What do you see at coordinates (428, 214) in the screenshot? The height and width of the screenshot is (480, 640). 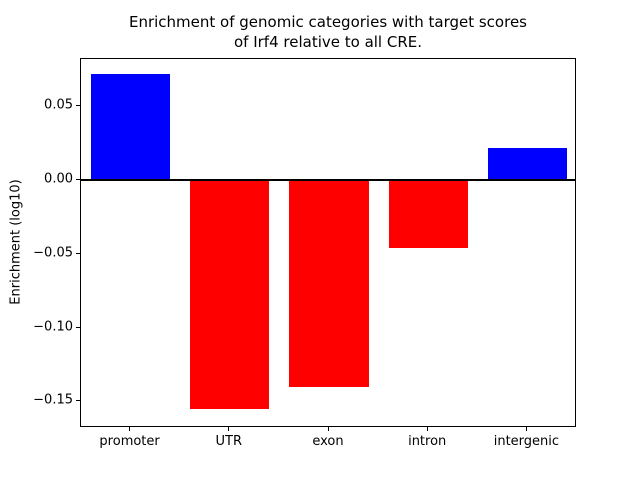 I see `bar-intron` at bounding box center [428, 214].